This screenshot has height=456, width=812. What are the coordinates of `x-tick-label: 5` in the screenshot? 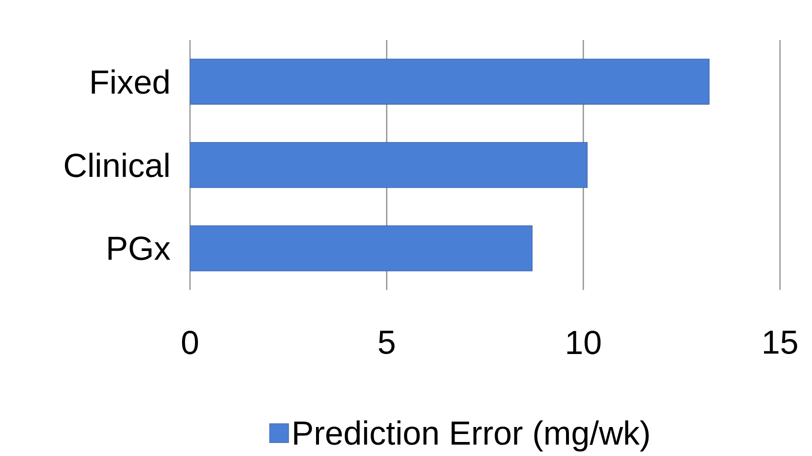 It's located at (386, 342).